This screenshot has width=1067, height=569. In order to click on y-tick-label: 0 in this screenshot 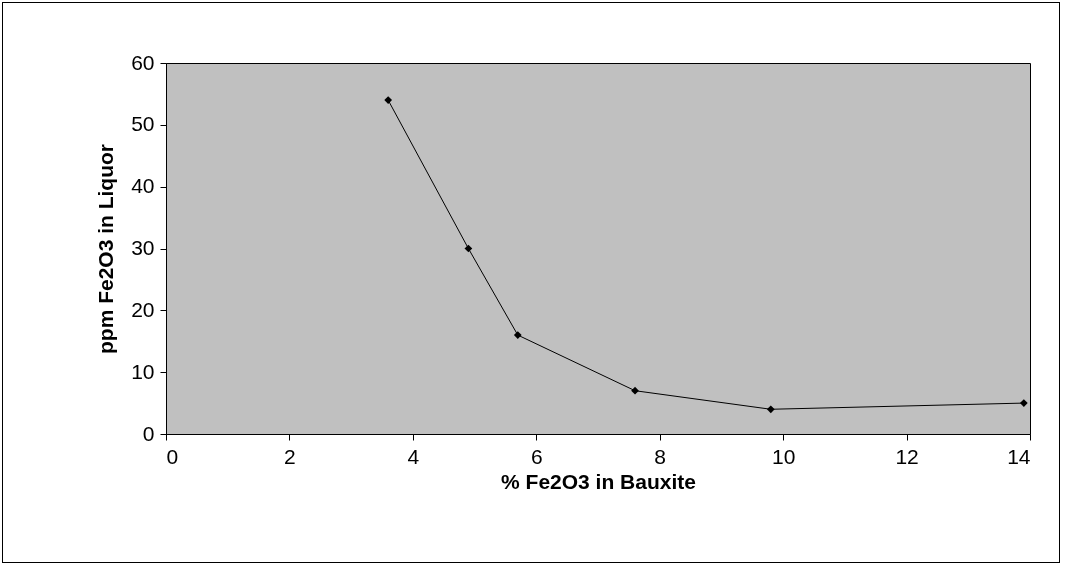, I will do `click(148, 433)`.